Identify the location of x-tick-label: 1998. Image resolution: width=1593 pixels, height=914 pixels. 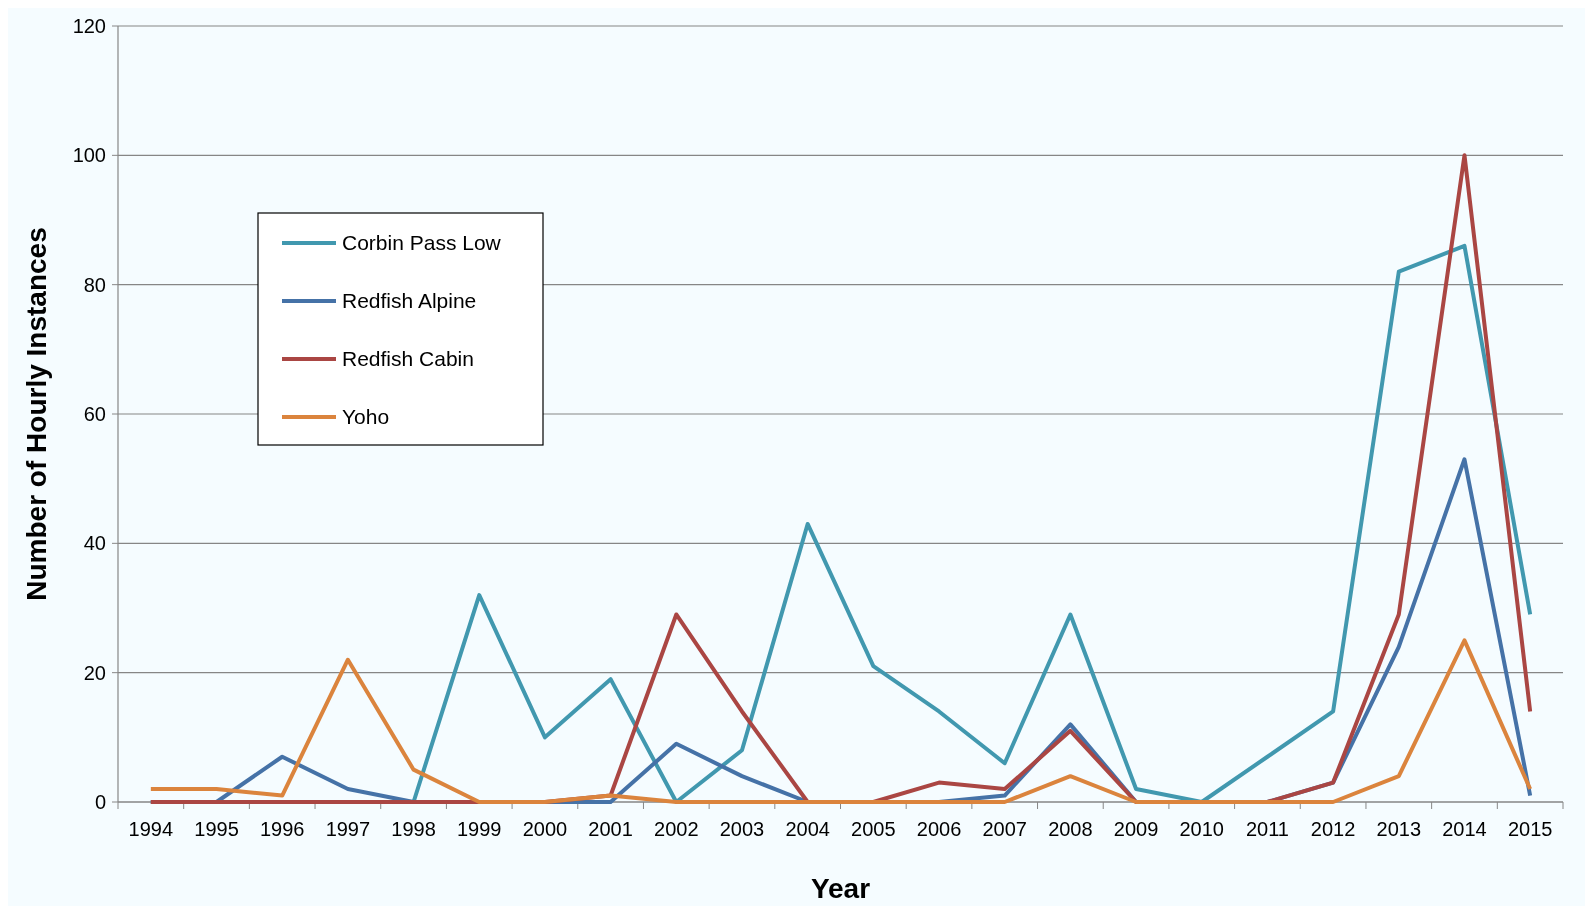
(413, 829).